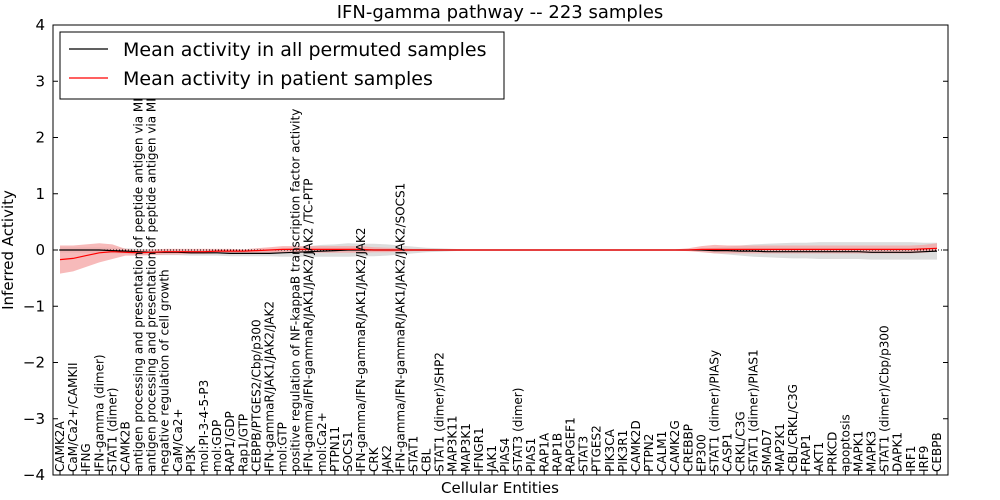 This screenshot has width=1000, height=500. I want to click on category-label: IRF9, so click(924, 459).